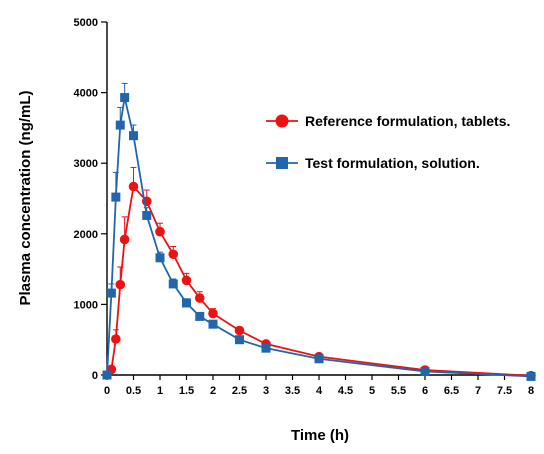 The width and height of the screenshot is (544, 454). What do you see at coordinates (292, 391) in the screenshot?
I see `x-tick-label: 3.5` at bounding box center [292, 391].